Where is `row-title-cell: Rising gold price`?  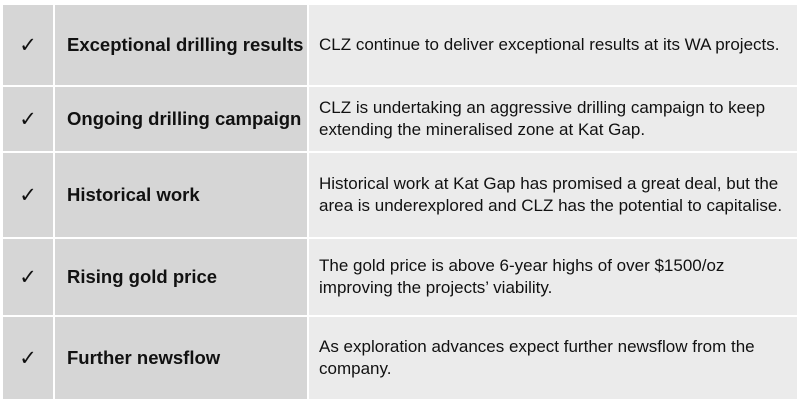
row-title-cell: Rising gold price is located at coordinates (182, 277).